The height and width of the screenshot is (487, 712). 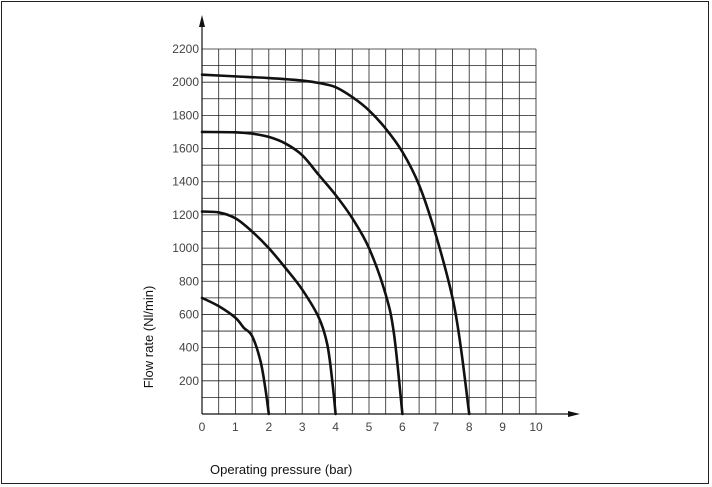 What do you see at coordinates (189, 381) in the screenshot?
I see `y-tick-label: 200` at bounding box center [189, 381].